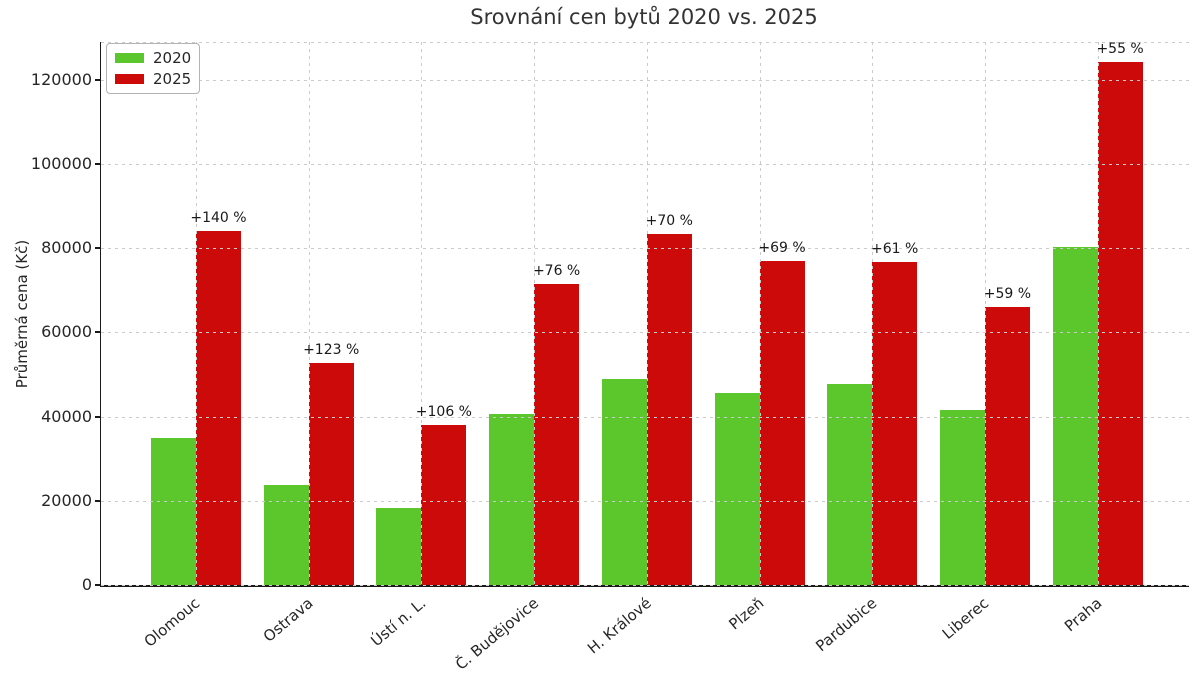 The width and height of the screenshot is (1199, 695). I want to click on legend-swatch-2020, so click(129, 58).